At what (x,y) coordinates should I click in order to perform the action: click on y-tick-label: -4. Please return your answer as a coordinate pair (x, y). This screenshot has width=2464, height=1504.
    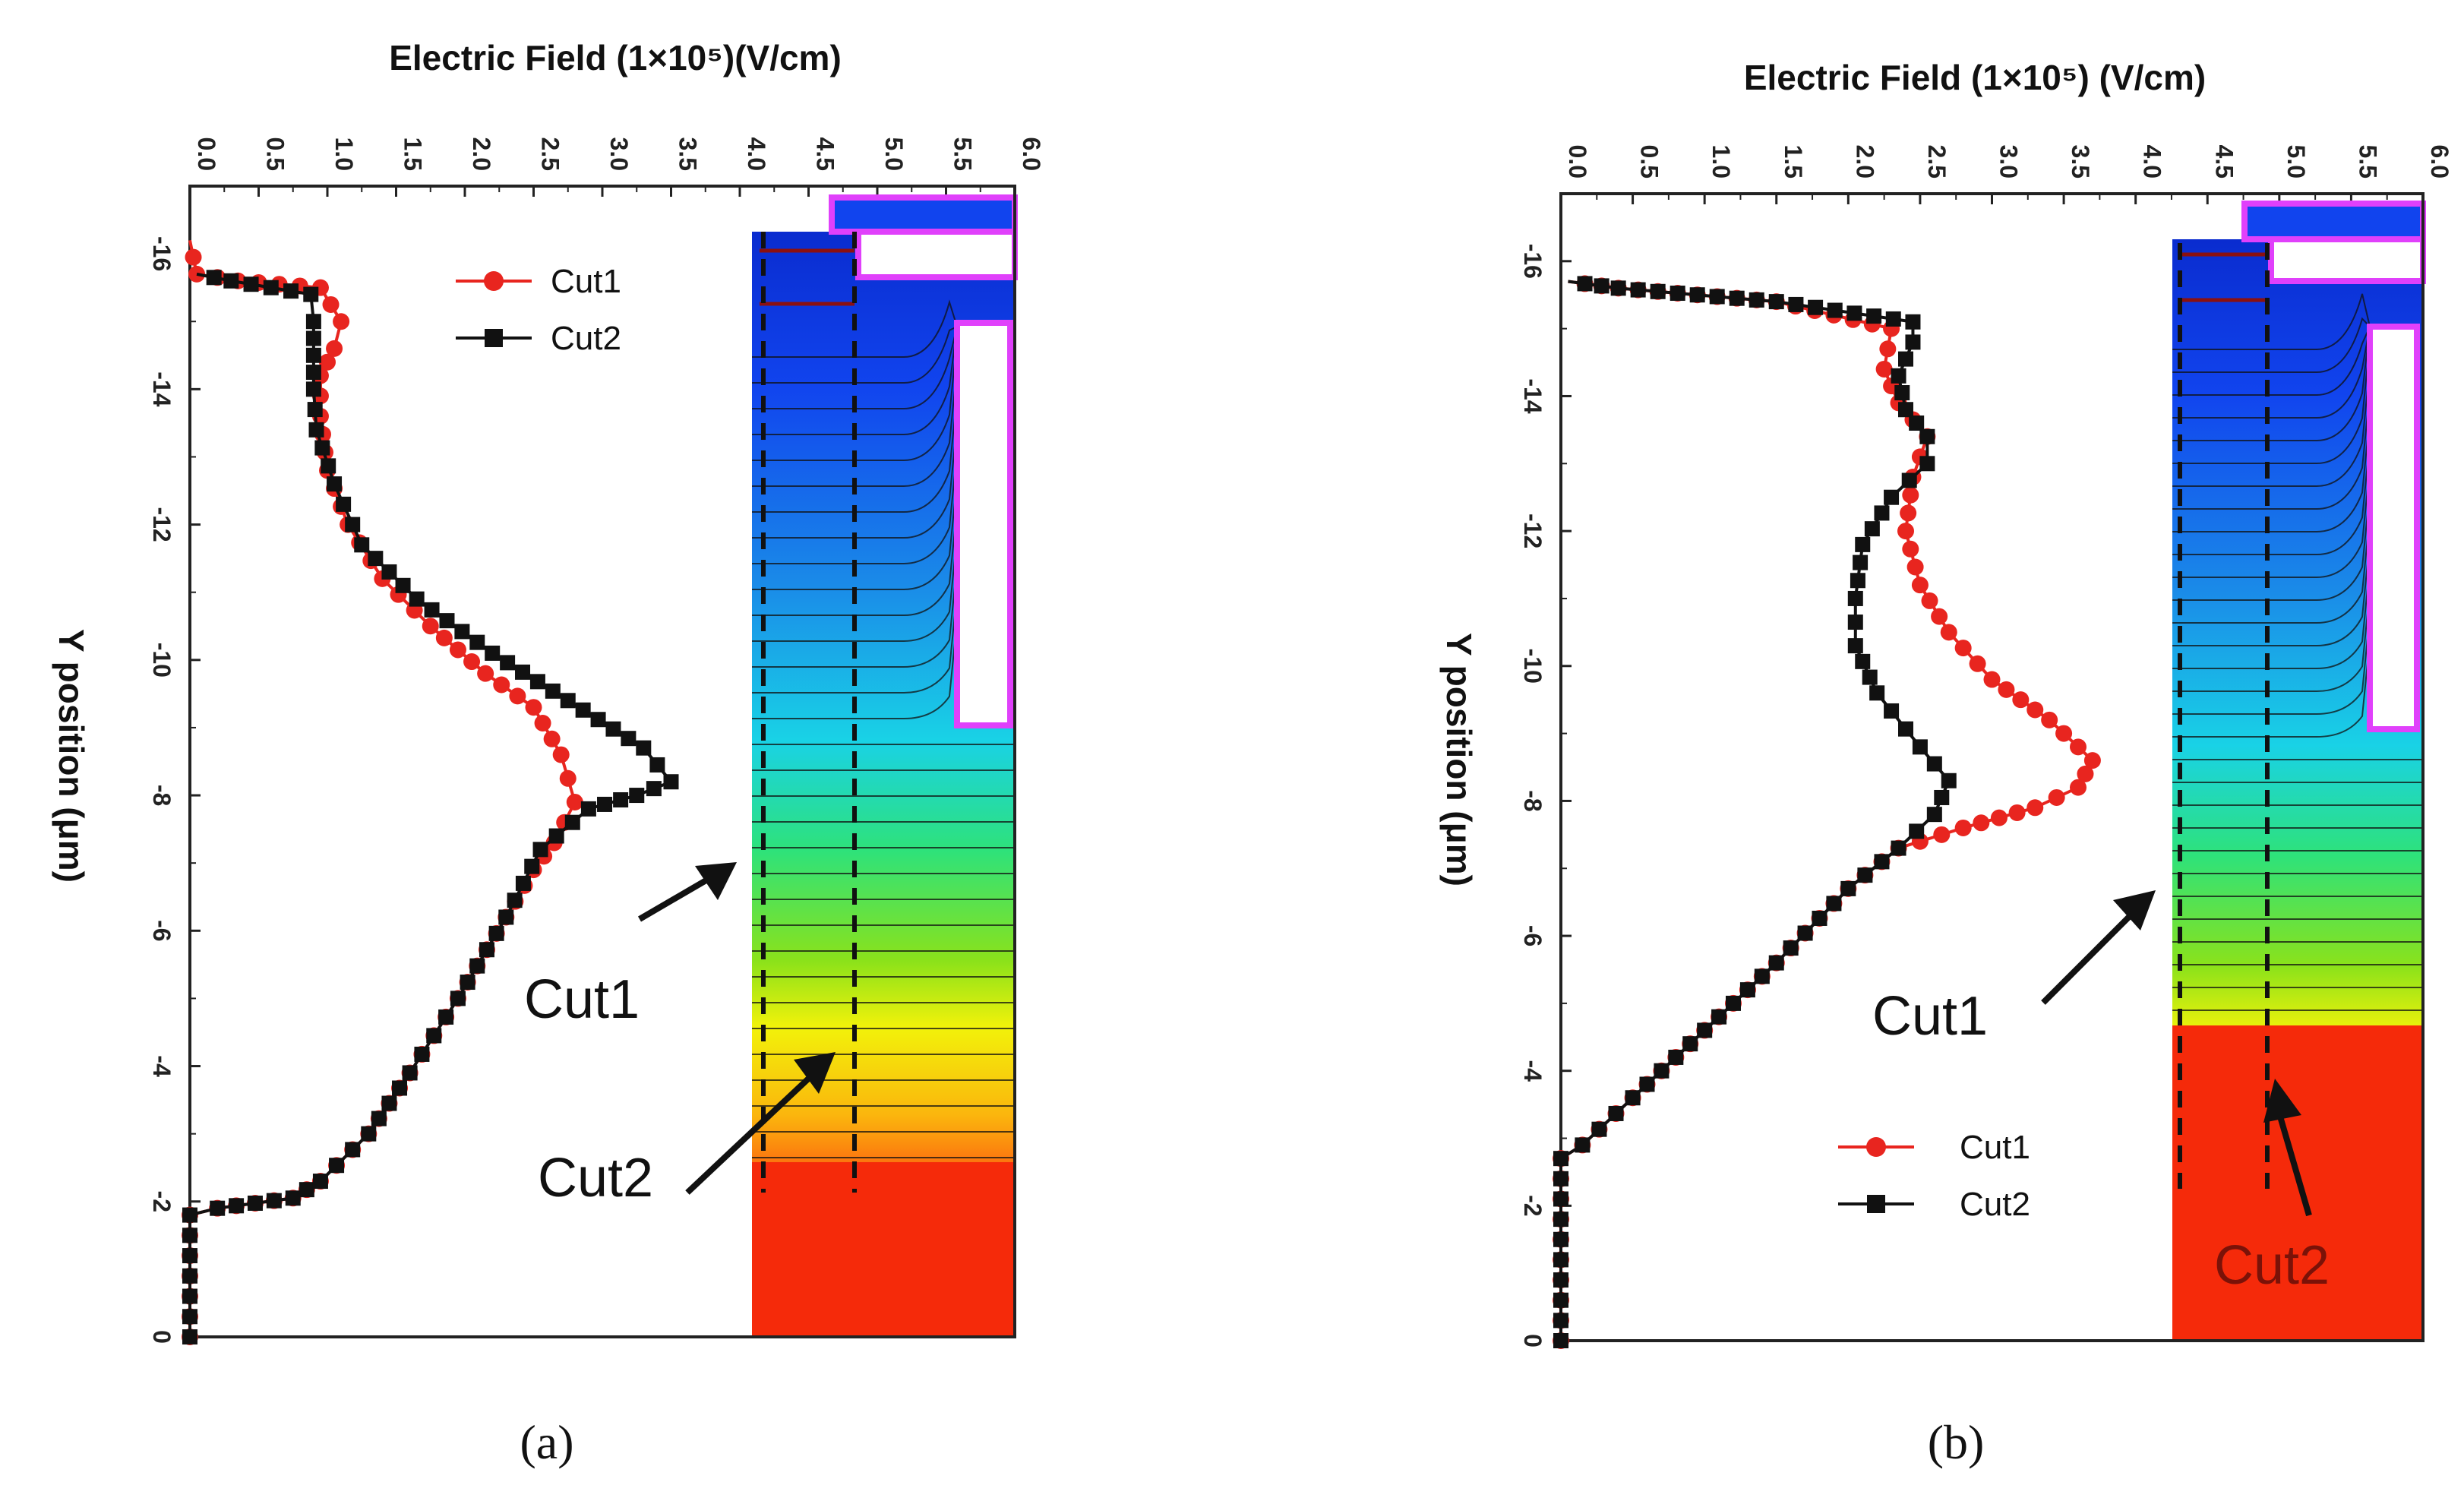
    Looking at the image, I should click on (161, 1066).